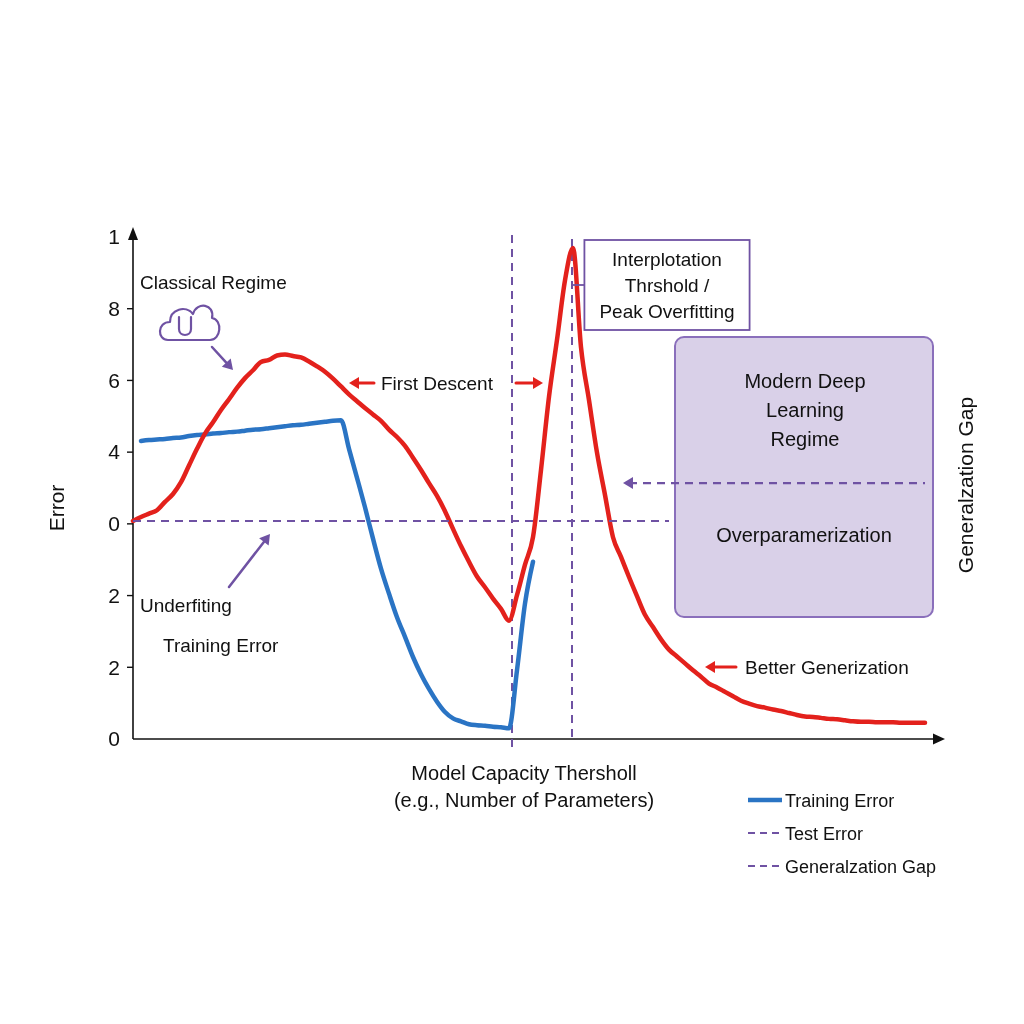 This screenshot has width=1024, height=1024. Describe the element at coordinates (57, 508) in the screenshot. I see `y-axis-title: Error` at that location.